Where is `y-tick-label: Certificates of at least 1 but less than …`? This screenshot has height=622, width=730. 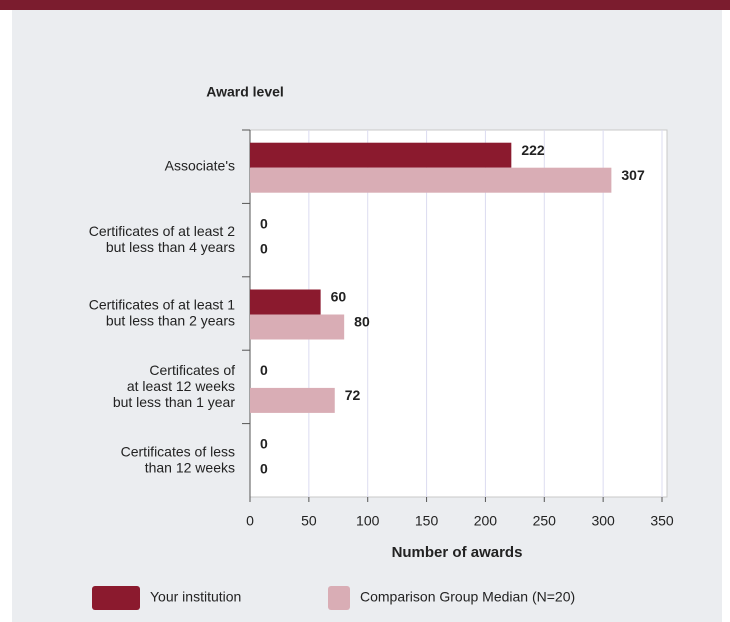
y-tick-label: Certificates of at least 1 but less than … is located at coordinates (162, 312).